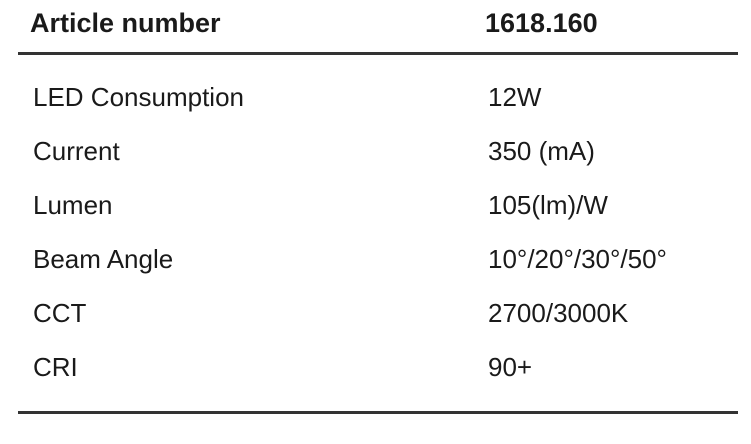 This screenshot has height=444, width=751. What do you see at coordinates (510, 367) in the screenshot?
I see `spec-value: 90+` at bounding box center [510, 367].